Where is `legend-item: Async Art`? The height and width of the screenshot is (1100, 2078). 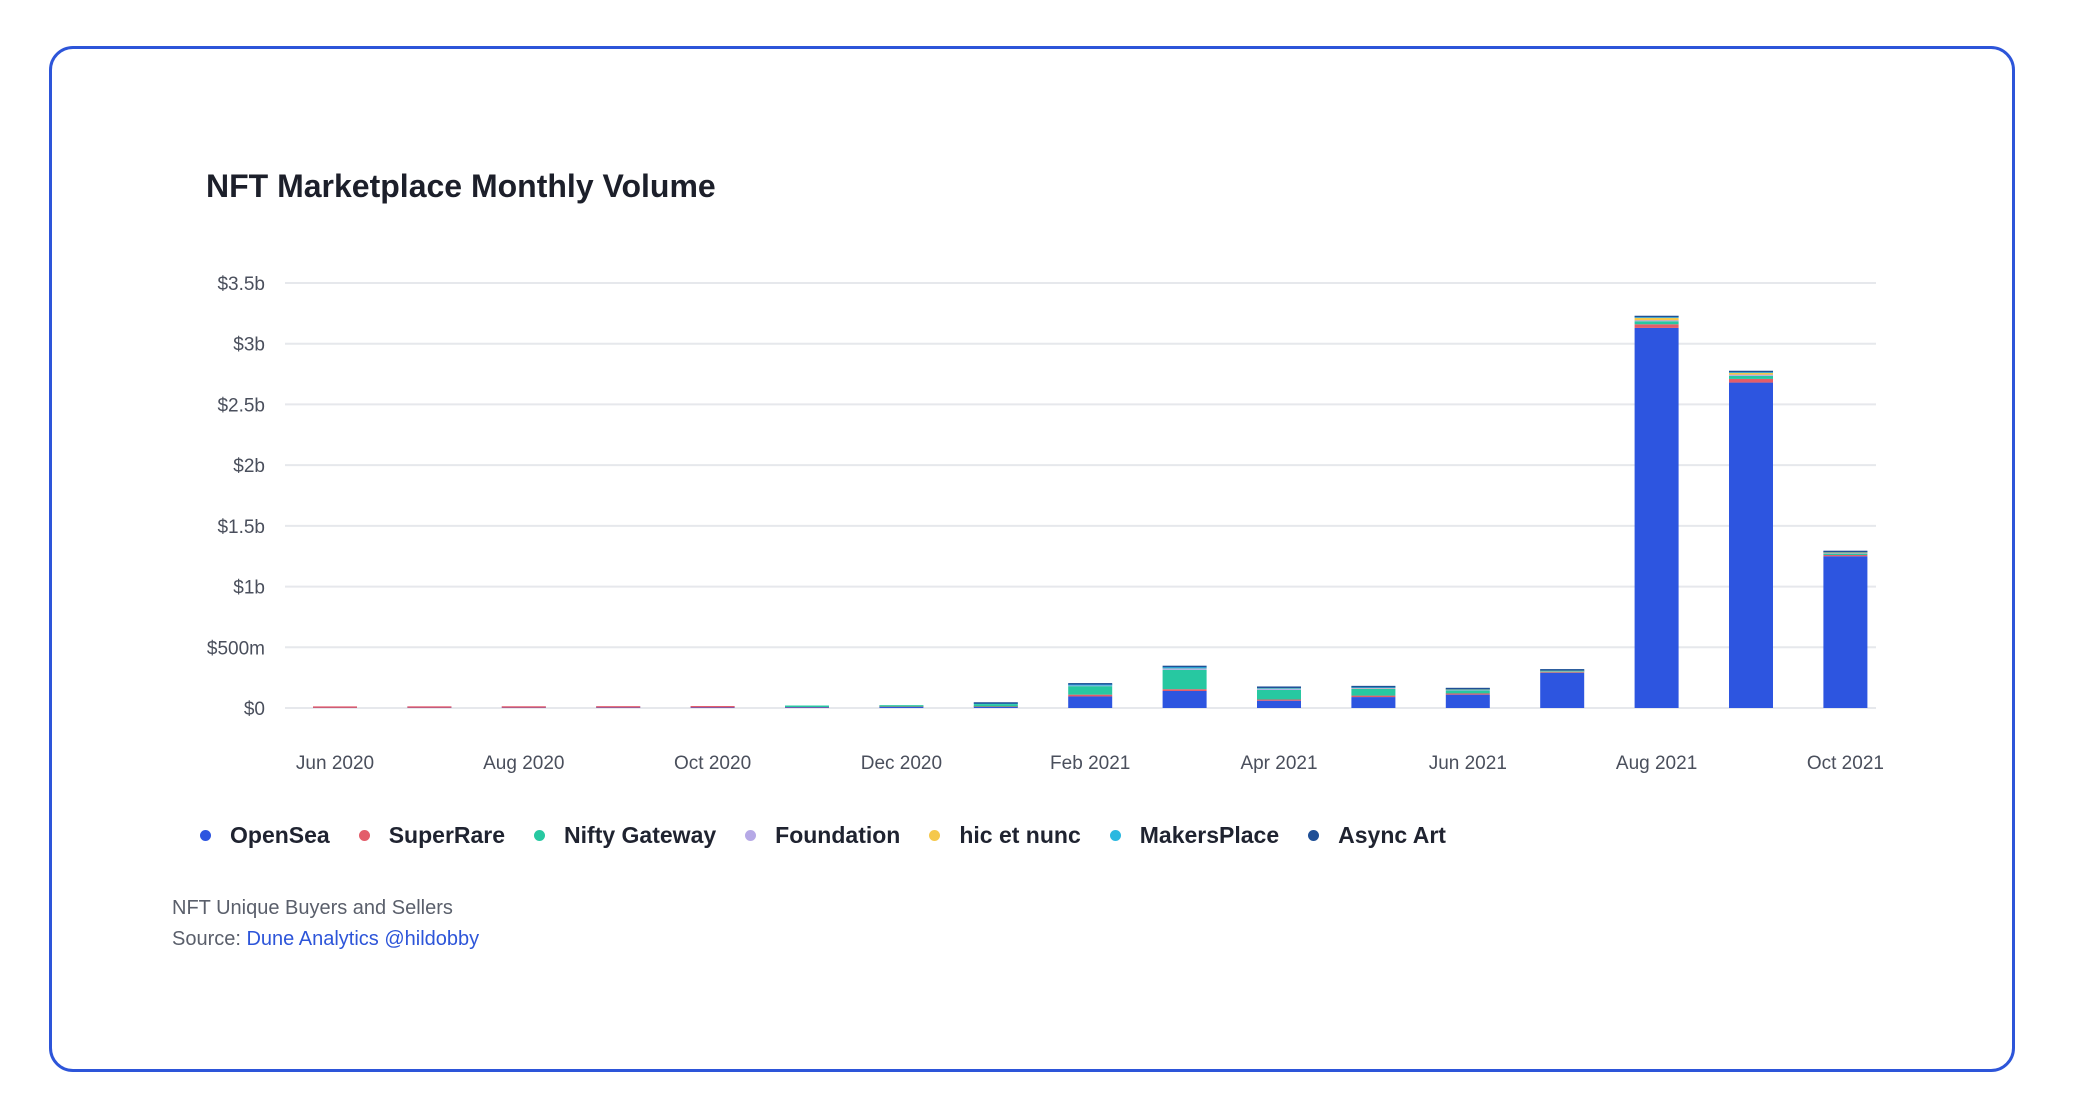 legend-item: Async Art is located at coordinates (1377, 835).